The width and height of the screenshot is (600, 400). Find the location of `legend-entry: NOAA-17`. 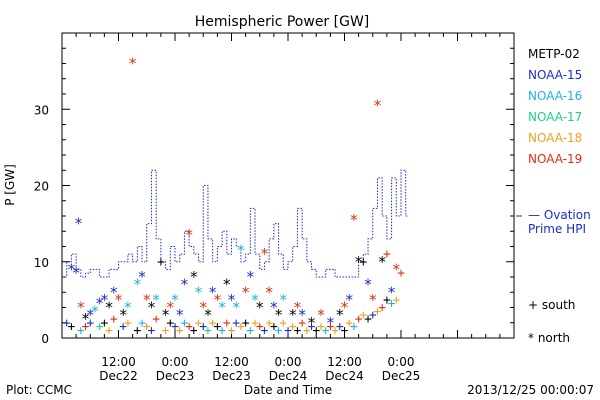

legend-entry: NOAA-17 is located at coordinates (555, 117).